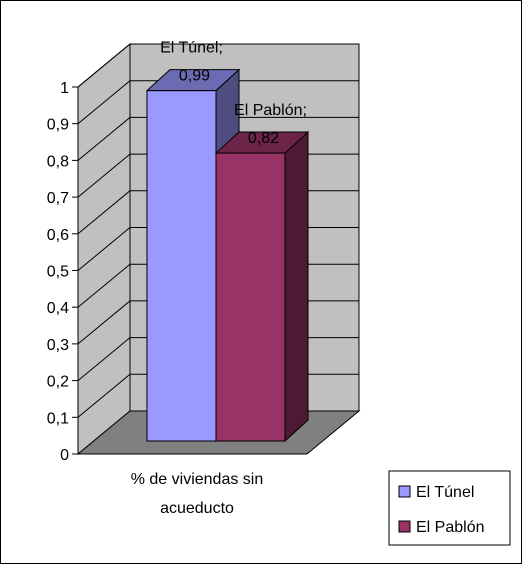 This screenshot has height=564, width=522. I want to click on x-category-label-line-1: % de viviendas sin, so click(197, 479).